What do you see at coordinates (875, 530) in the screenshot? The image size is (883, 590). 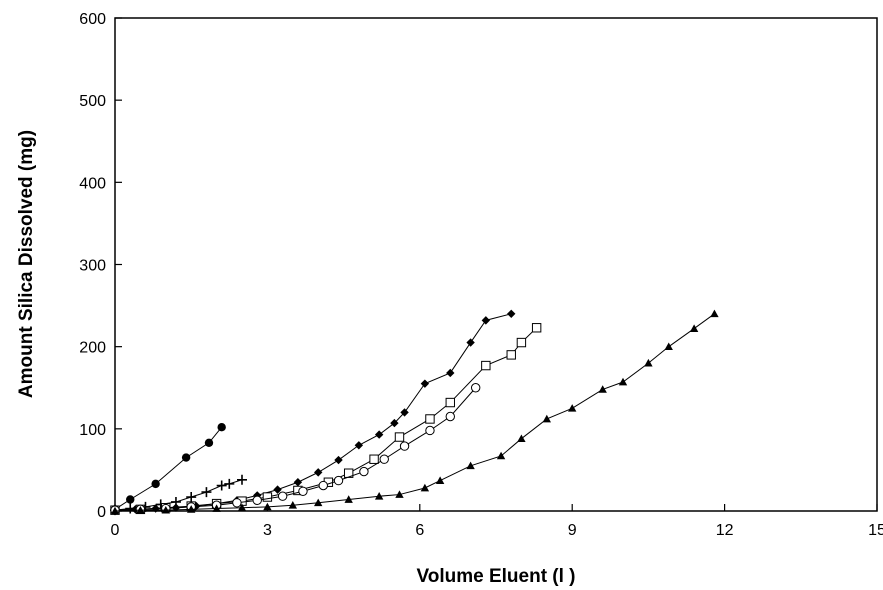 I see `x-tick-label: 15` at bounding box center [875, 530].